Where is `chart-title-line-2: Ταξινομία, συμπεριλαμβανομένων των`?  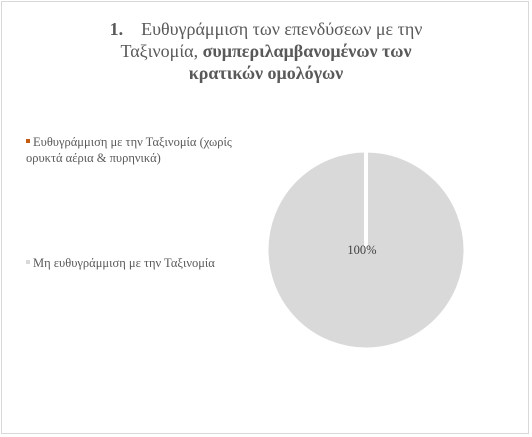
chart-title-line-2: Ταξινομία, συμπεριλαμβανομένων των is located at coordinates (266, 51).